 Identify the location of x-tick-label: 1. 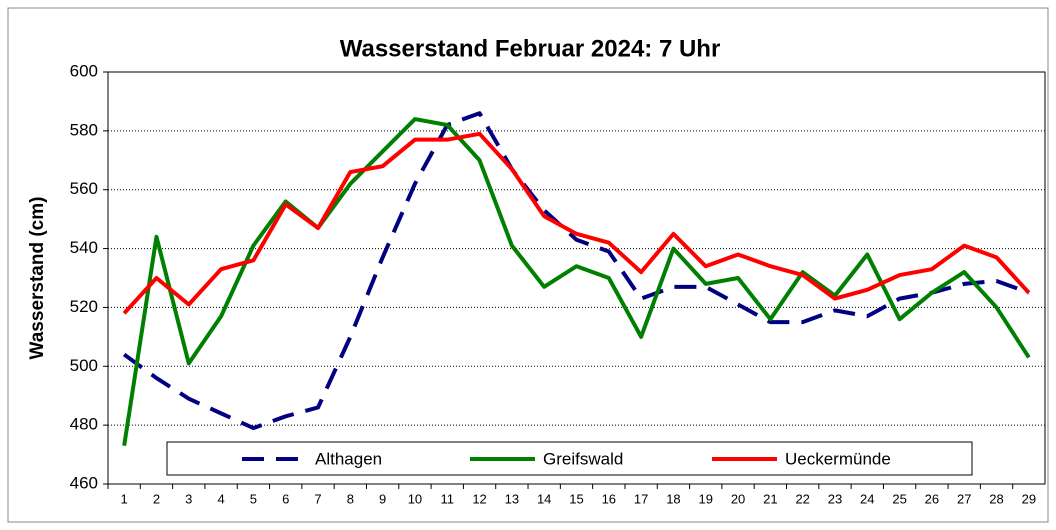
(124, 498).